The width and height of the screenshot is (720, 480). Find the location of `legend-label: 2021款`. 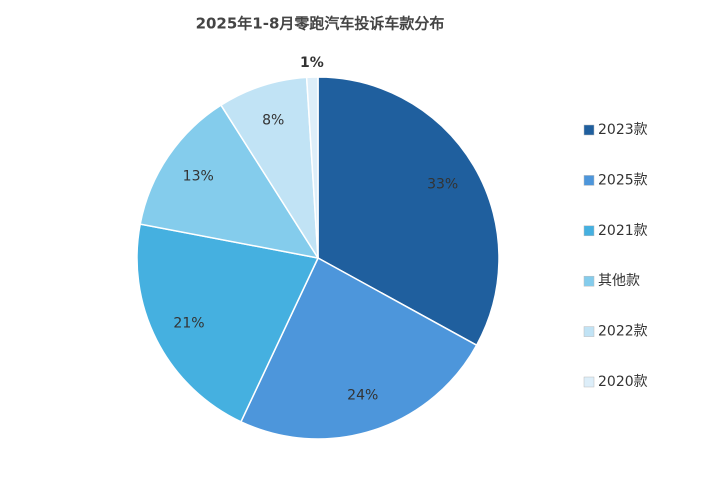

legend-label: 2021款 is located at coordinates (623, 231).